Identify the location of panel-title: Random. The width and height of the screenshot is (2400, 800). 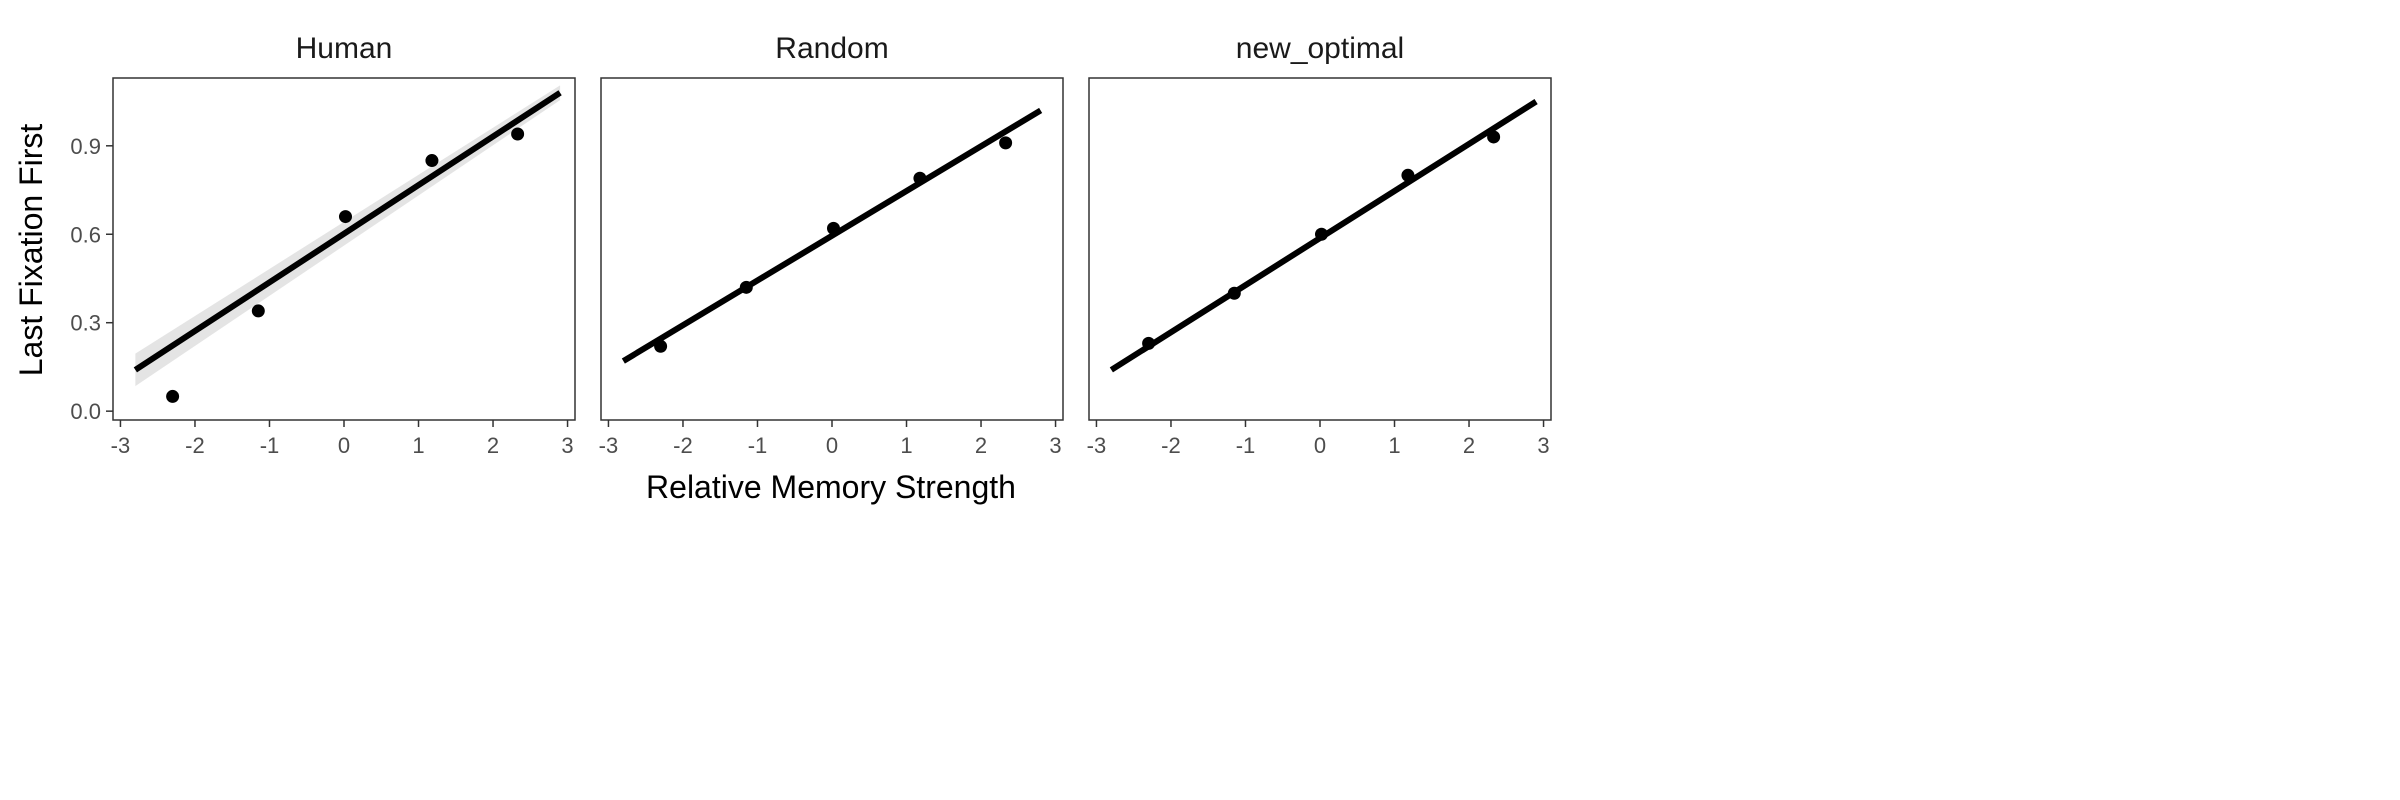
(831, 48).